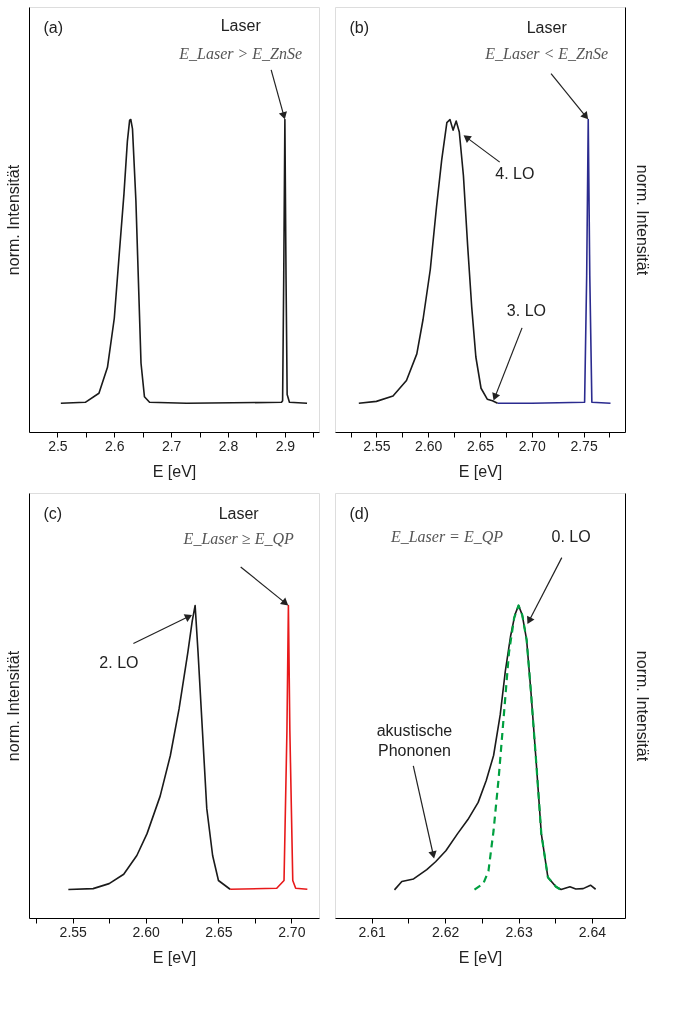 The image size is (681, 1019). Describe the element at coordinates (526, 311) in the screenshot. I see `annotation: 3. LO` at that location.